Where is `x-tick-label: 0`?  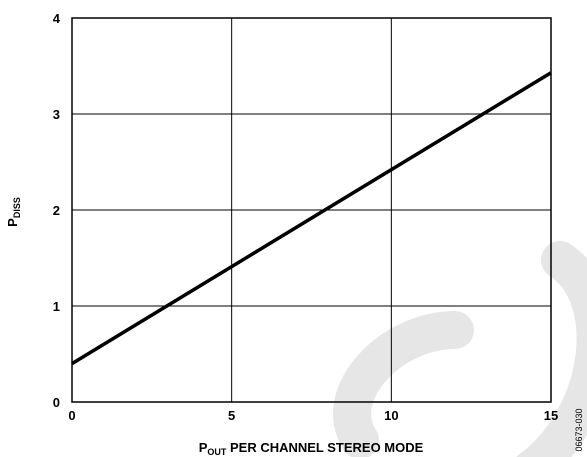
x-tick-label: 0 is located at coordinates (71, 415).